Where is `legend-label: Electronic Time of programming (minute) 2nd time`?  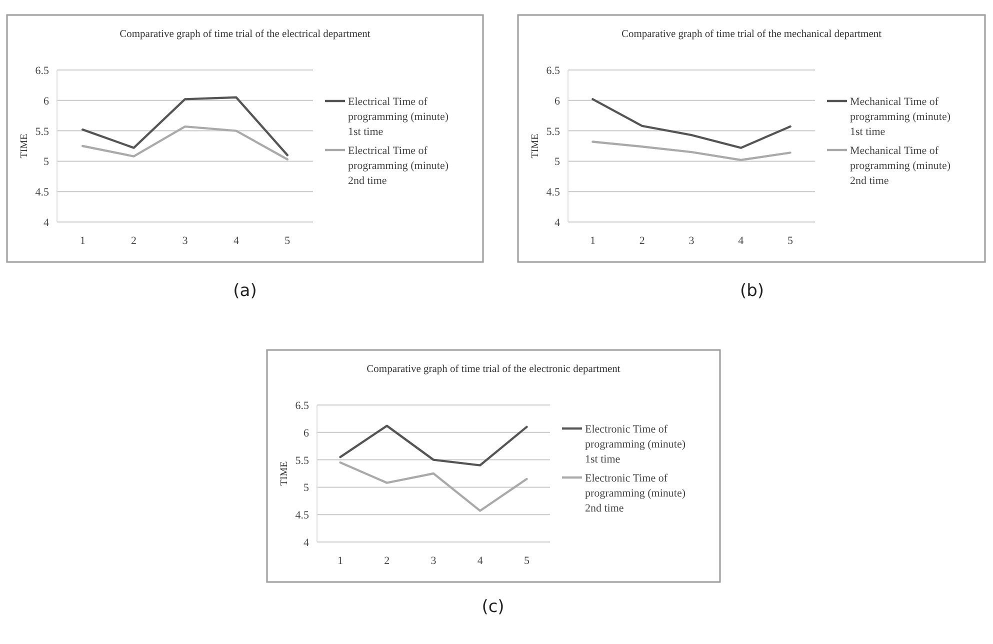
legend-label: Electronic Time of programming (minute) 2nd time is located at coordinates (635, 493).